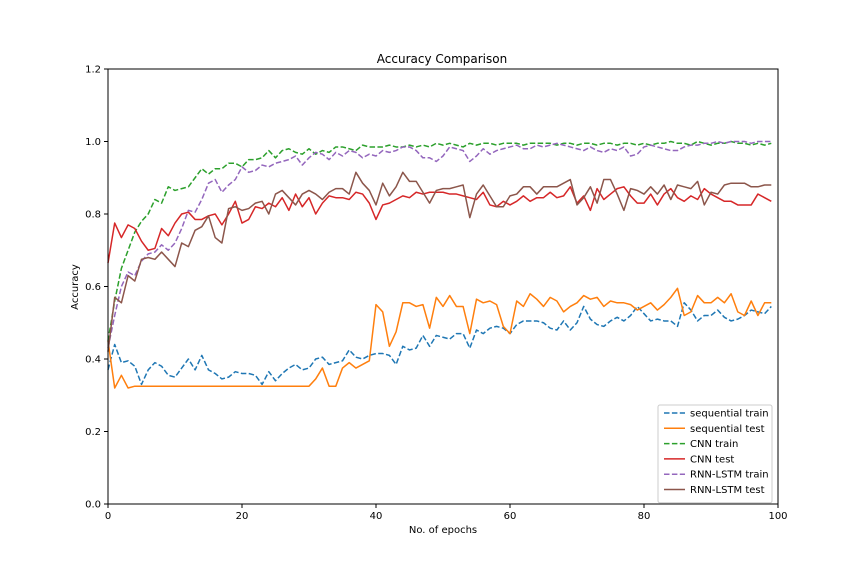  I want to click on legend-label: sequential train, so click(729, 414).